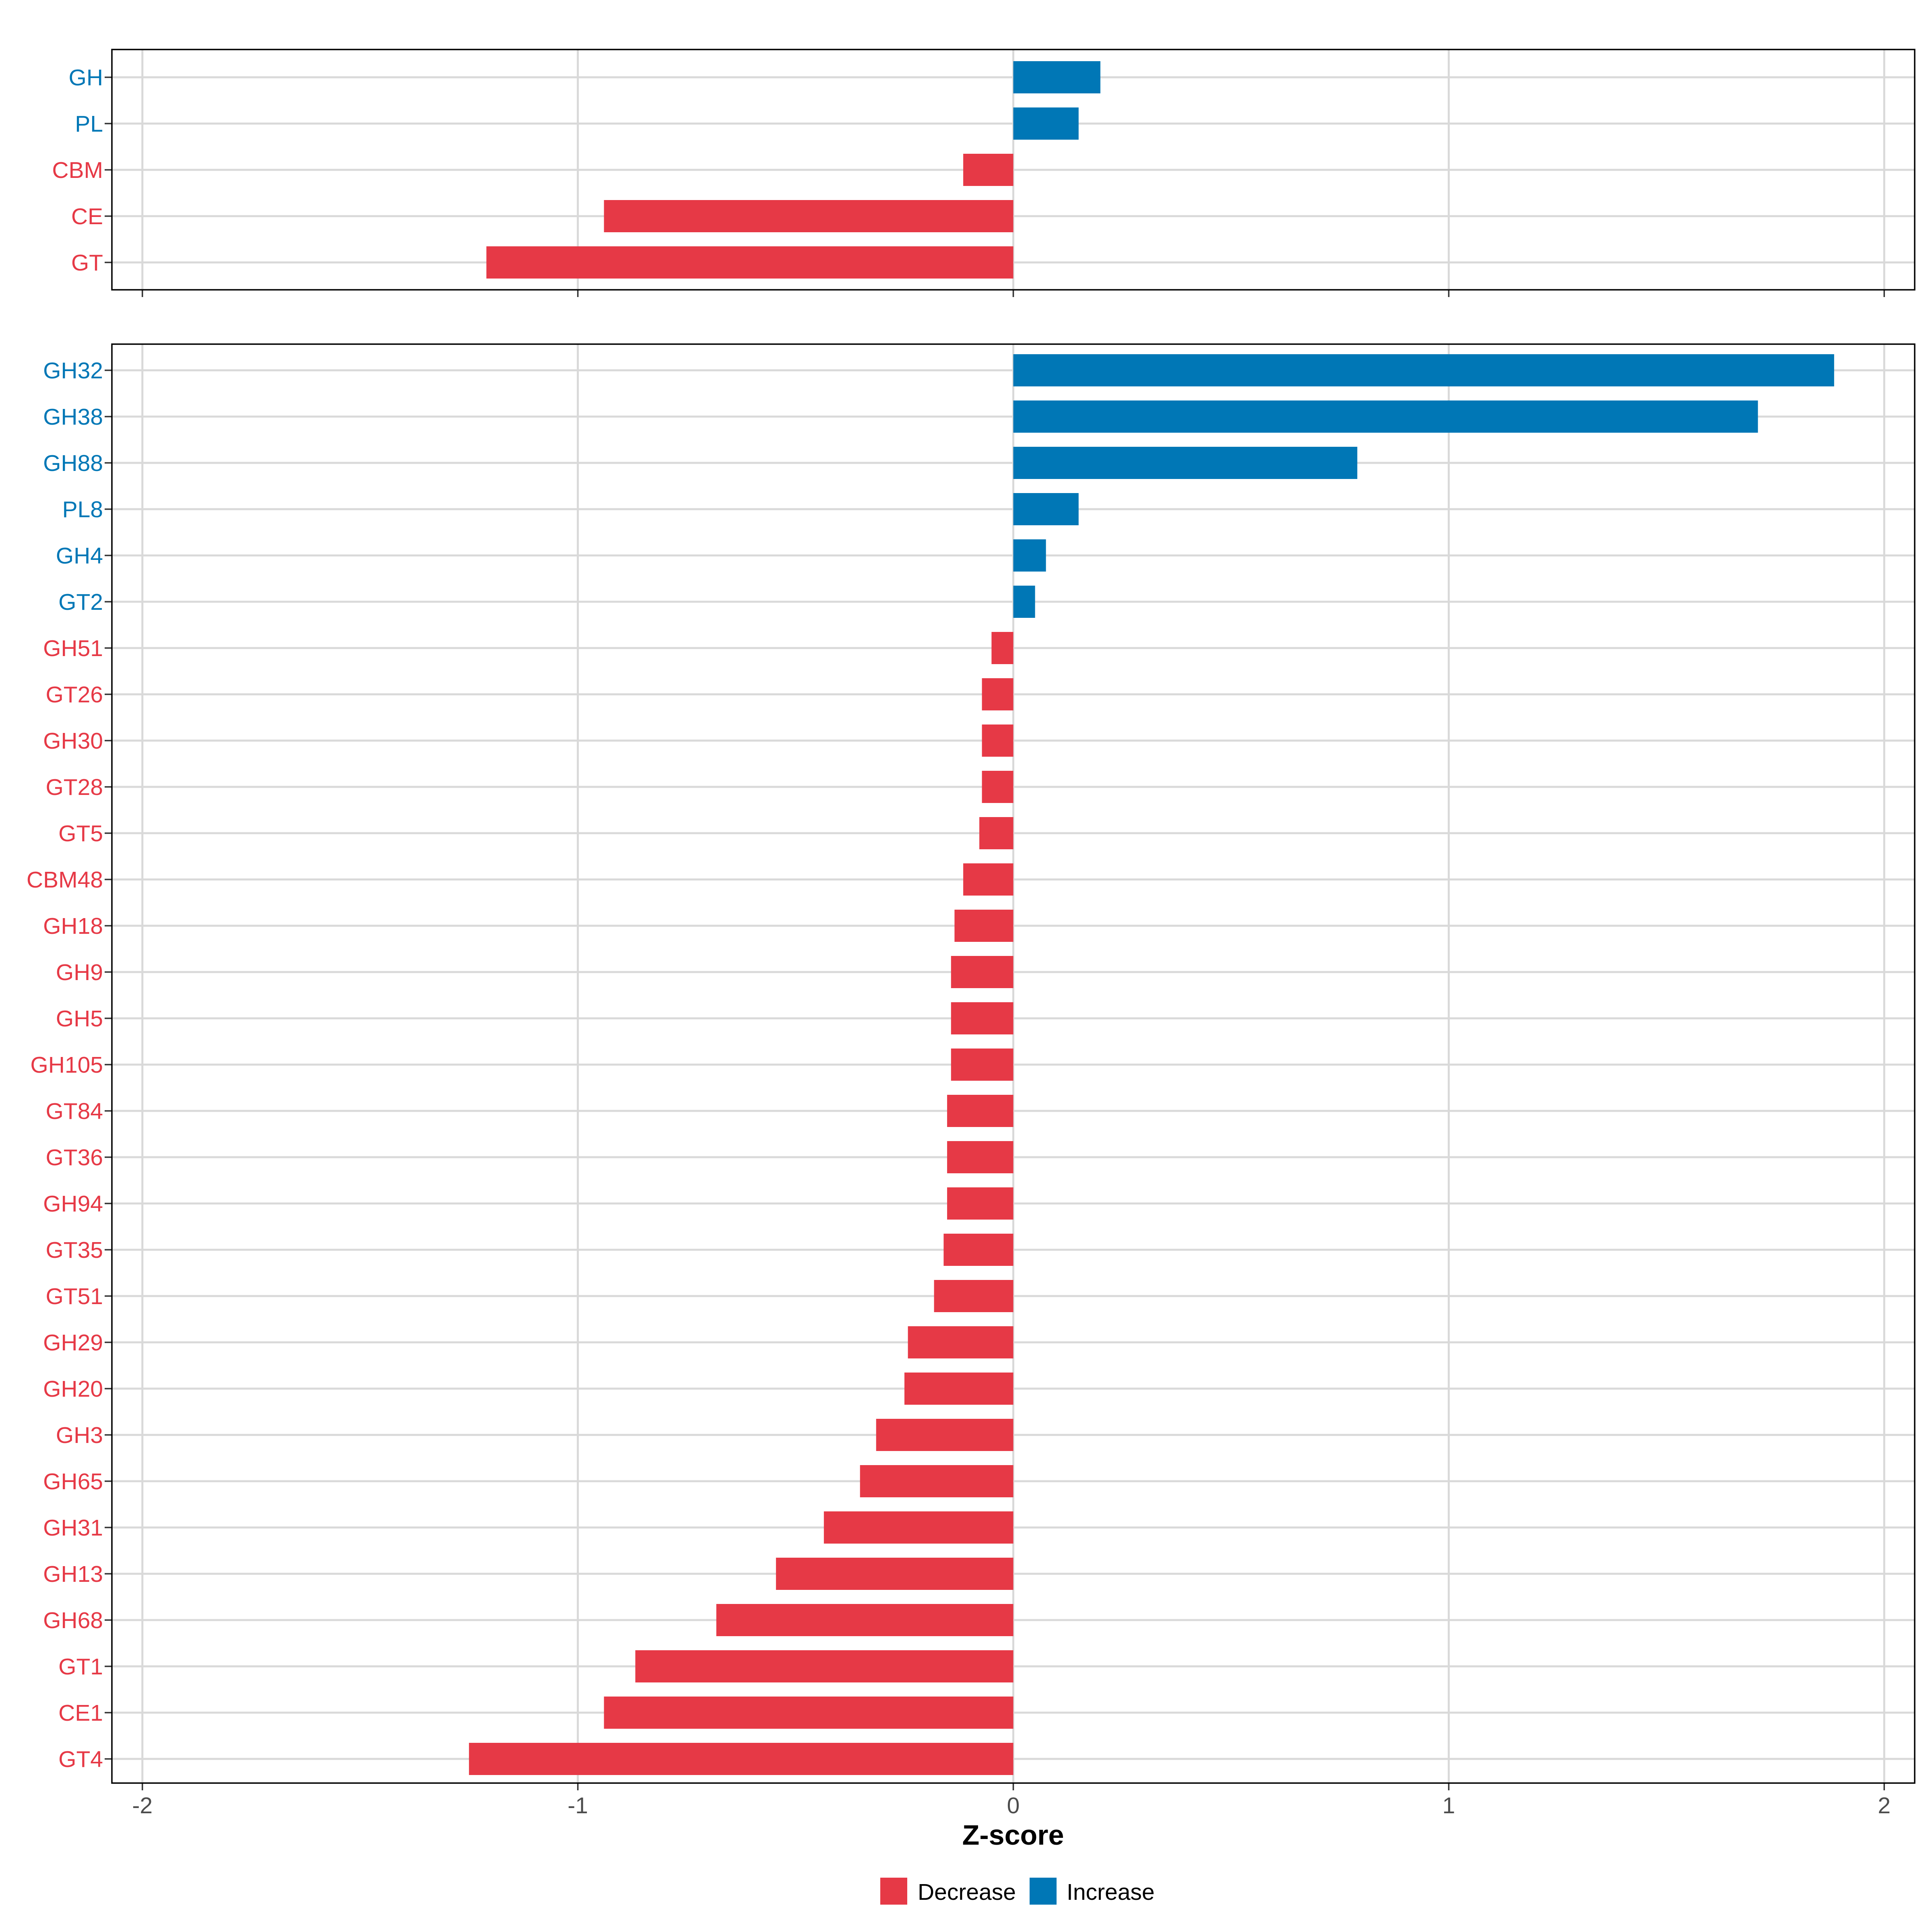 This screenshot has width=1932, height=1932. What do you see at coordinates (79, 1019) in the screenshot?
I see `y-tick-label: GH5` at bounding box center [79, 1019].